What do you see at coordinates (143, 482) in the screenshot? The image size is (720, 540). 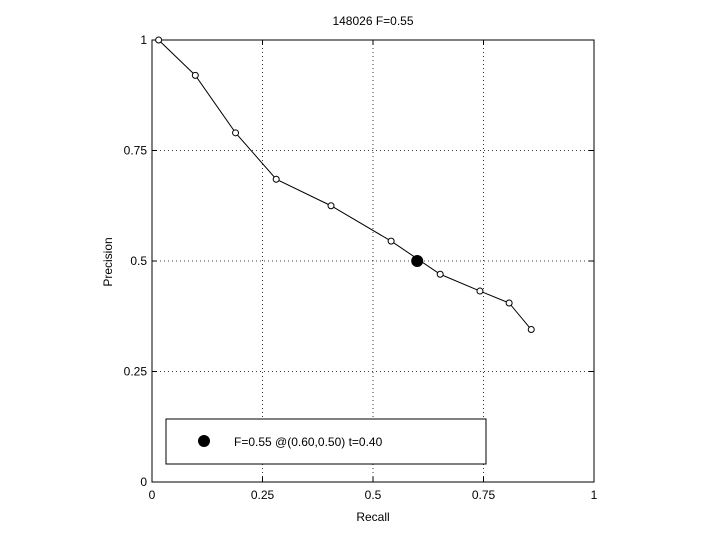 I see `y-tick-label: 0` at bounding box center [143, 482].